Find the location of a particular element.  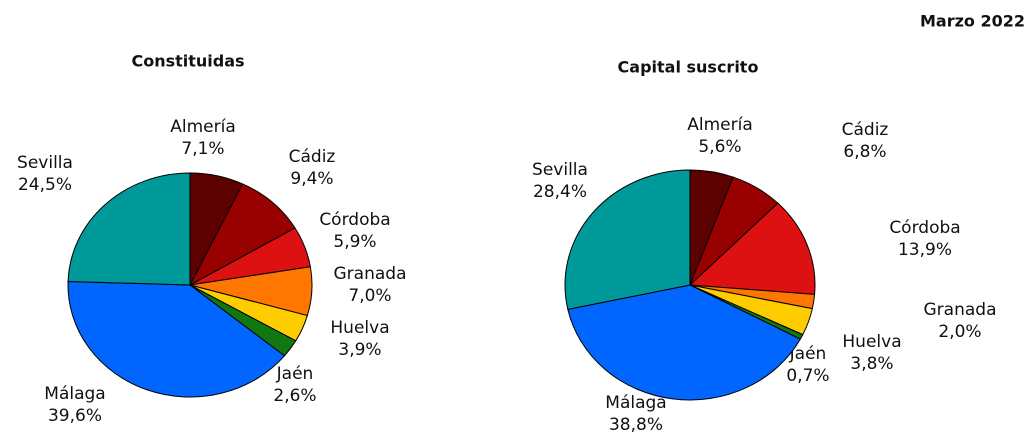

slice-value: 0,7% is located at coordinates (807, 376).